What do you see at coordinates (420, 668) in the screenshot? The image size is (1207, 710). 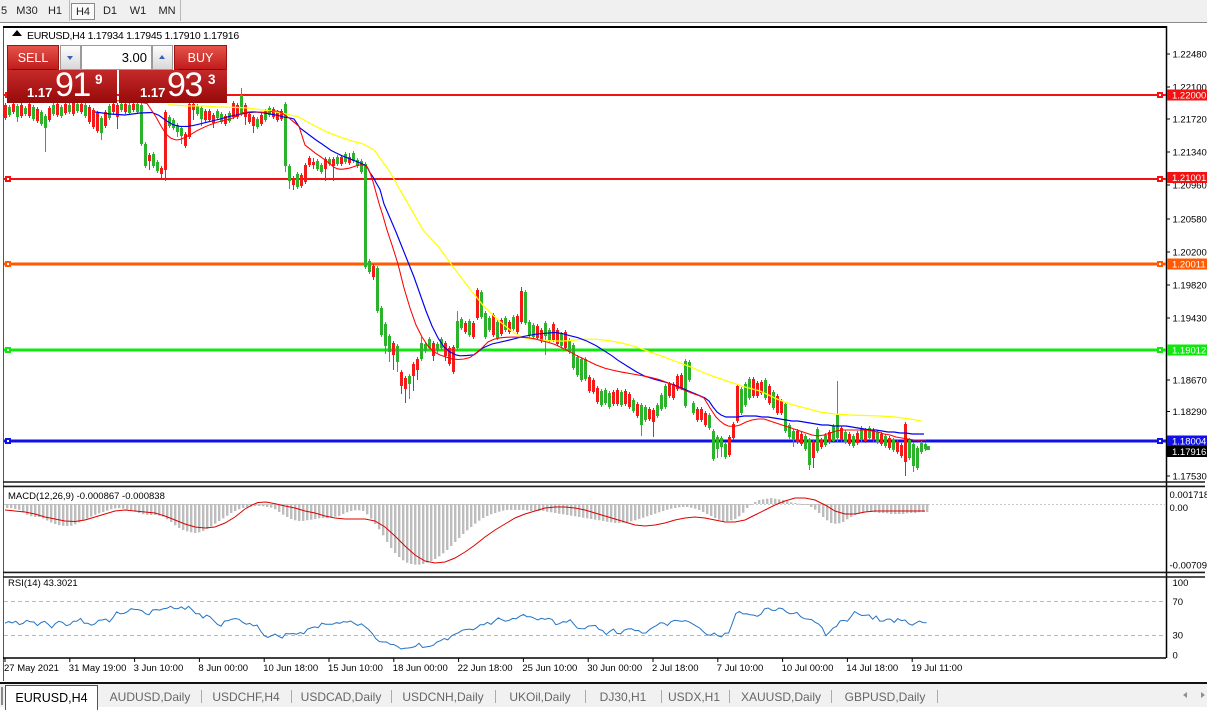 I see `svg-text: 18 Jun 00:00` at bounding box center [420, 668].